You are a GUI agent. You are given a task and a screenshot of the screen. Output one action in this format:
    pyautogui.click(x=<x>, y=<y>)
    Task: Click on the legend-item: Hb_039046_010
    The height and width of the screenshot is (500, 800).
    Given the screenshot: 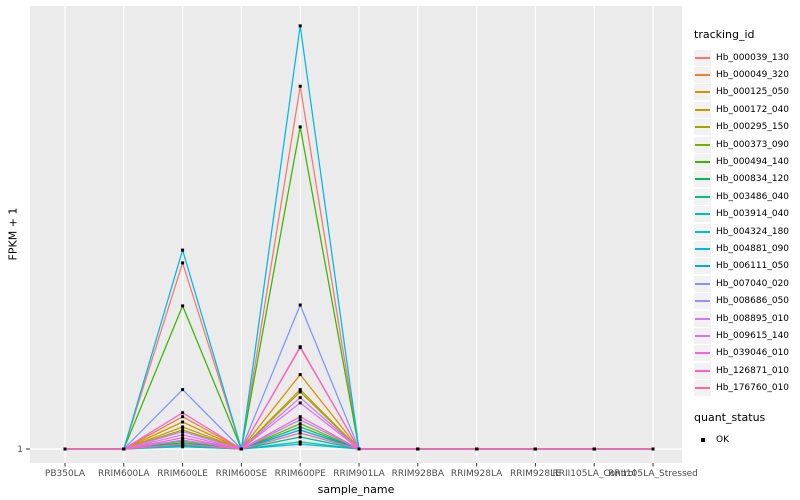 What is the action you would take?
    pyautogui.click(x=746, y=353)
    